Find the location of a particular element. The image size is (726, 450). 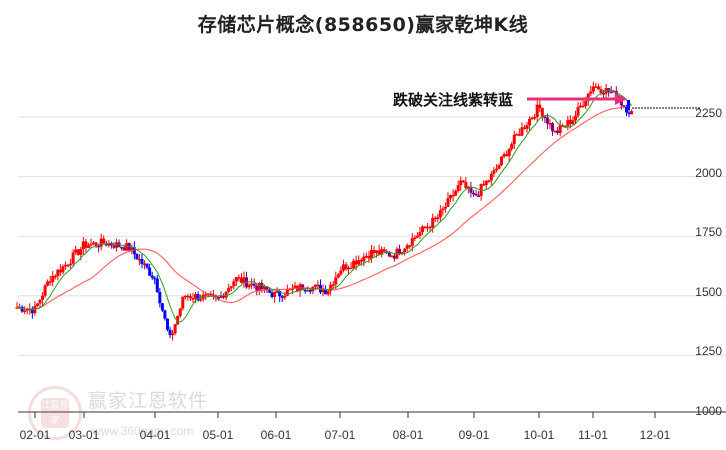

x-tick-label: 03-01 is located at coordinates (84, 435).